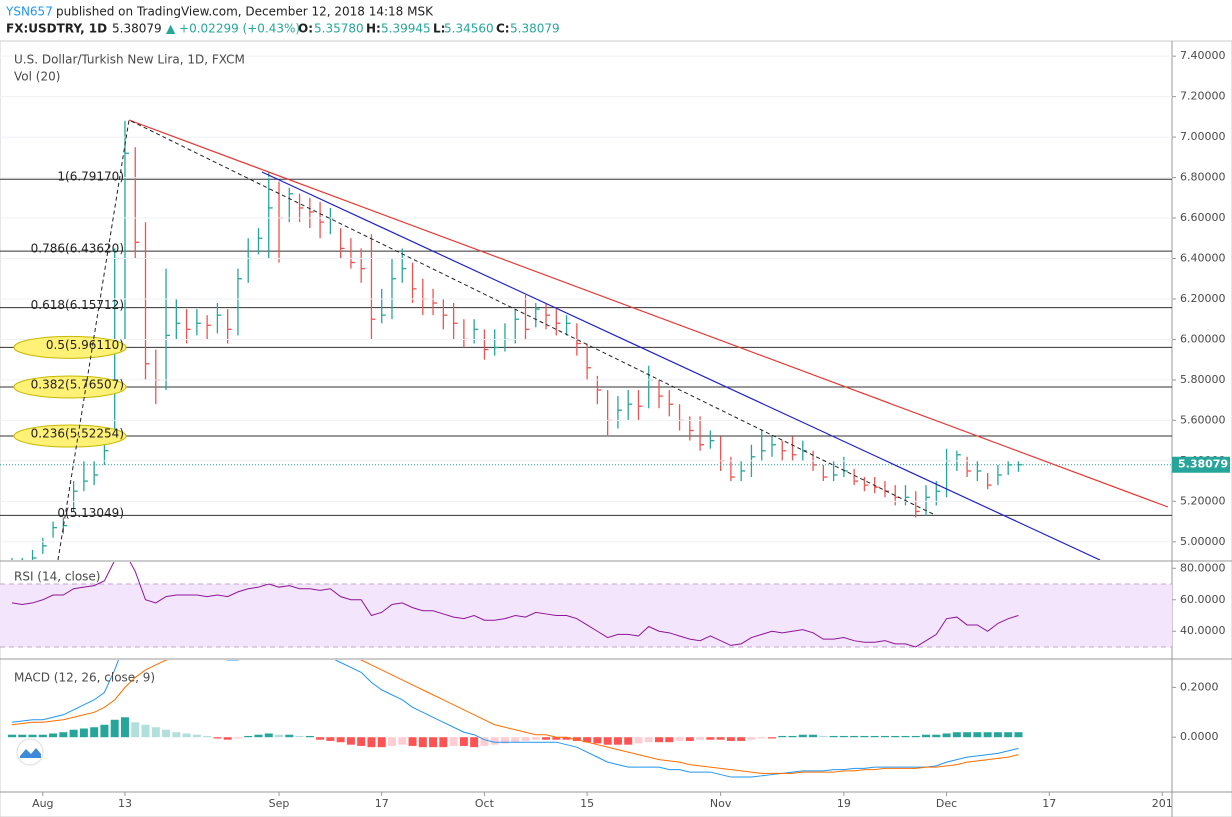 This screenshot has height=817, width=1232. I want to click on y-tick-label: 6.00000, so click(1203, 338).